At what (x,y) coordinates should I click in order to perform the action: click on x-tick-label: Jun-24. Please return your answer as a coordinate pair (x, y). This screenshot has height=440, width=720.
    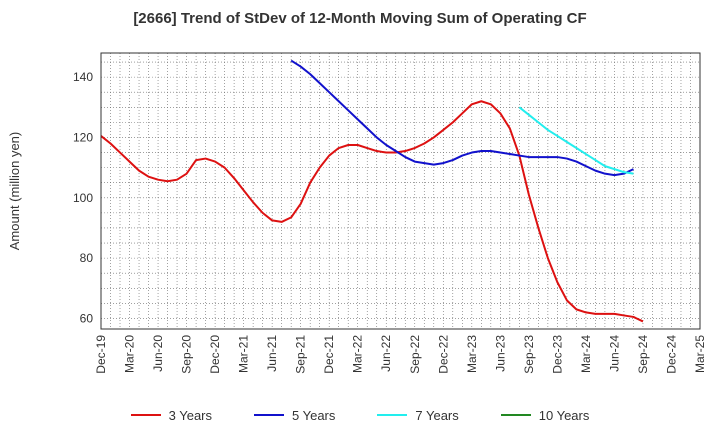
    Looking at the image, I should click on (614, 353).